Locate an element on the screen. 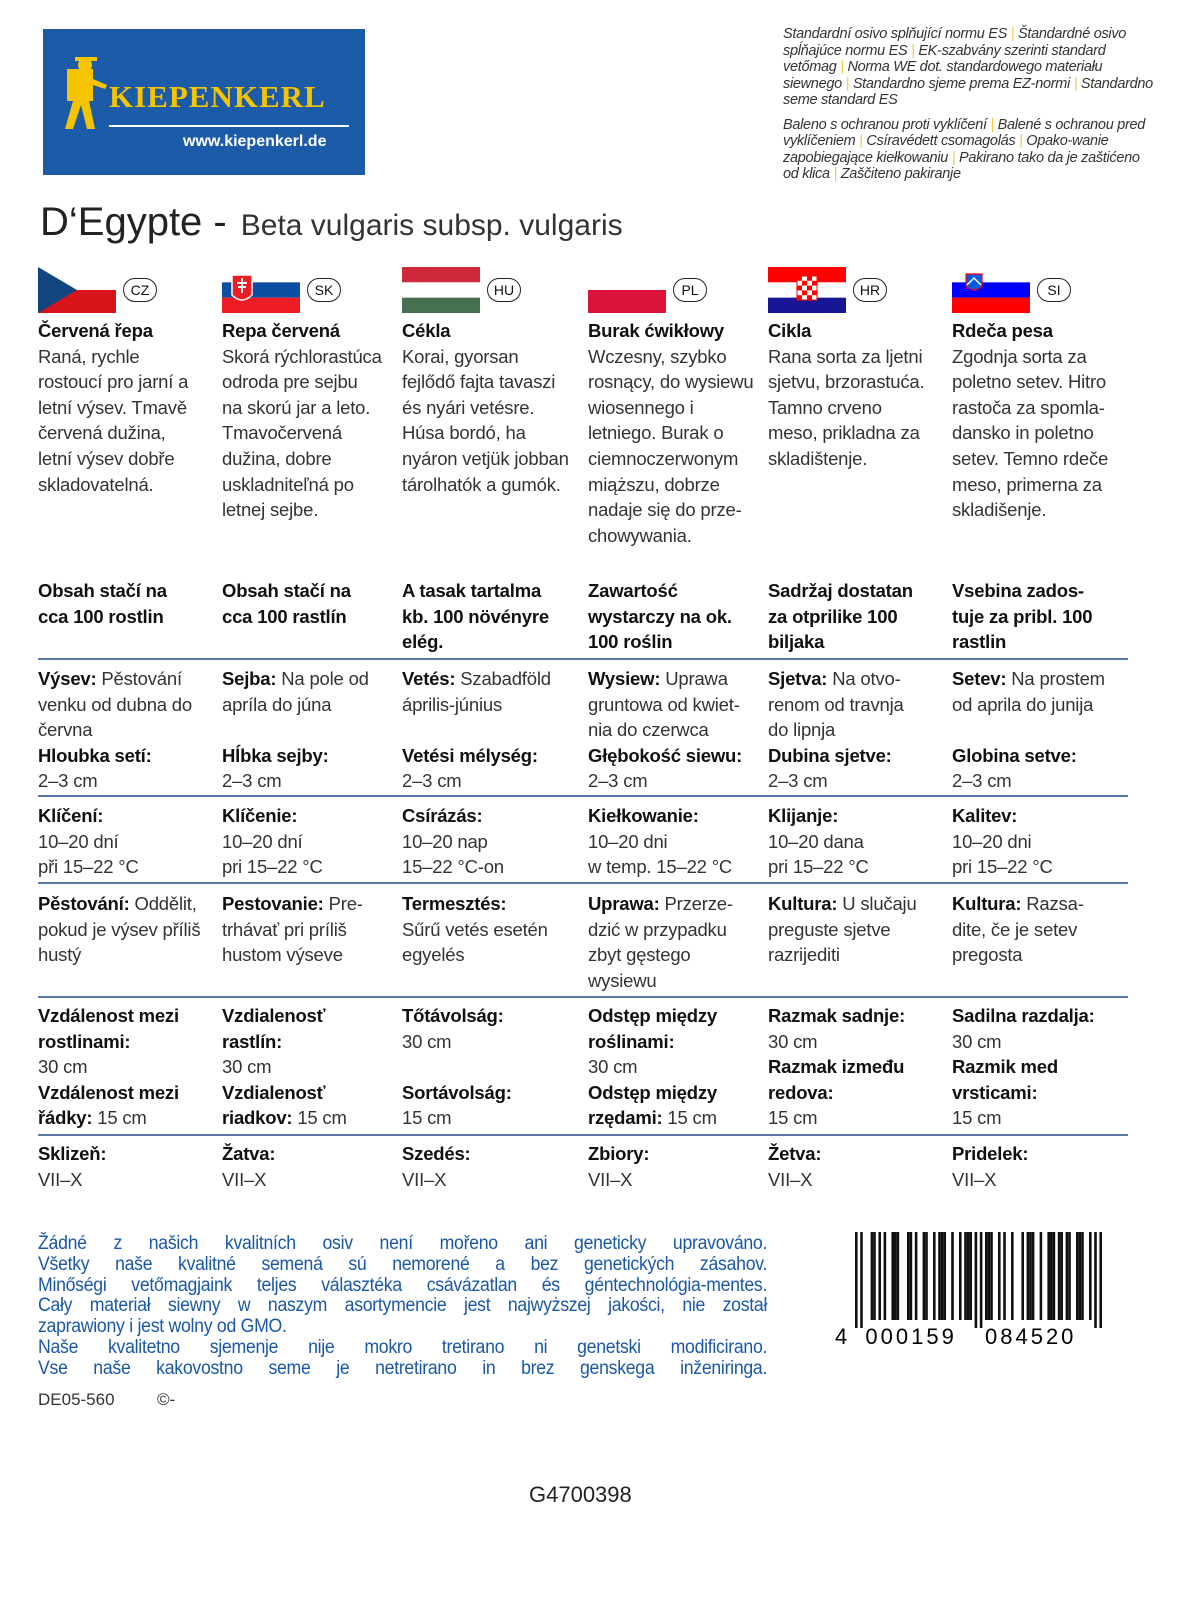 The height and width of the screenshot is (1600, 1195). norm-text: Csíravédett csomagolás is located at coordinates (941, 141).